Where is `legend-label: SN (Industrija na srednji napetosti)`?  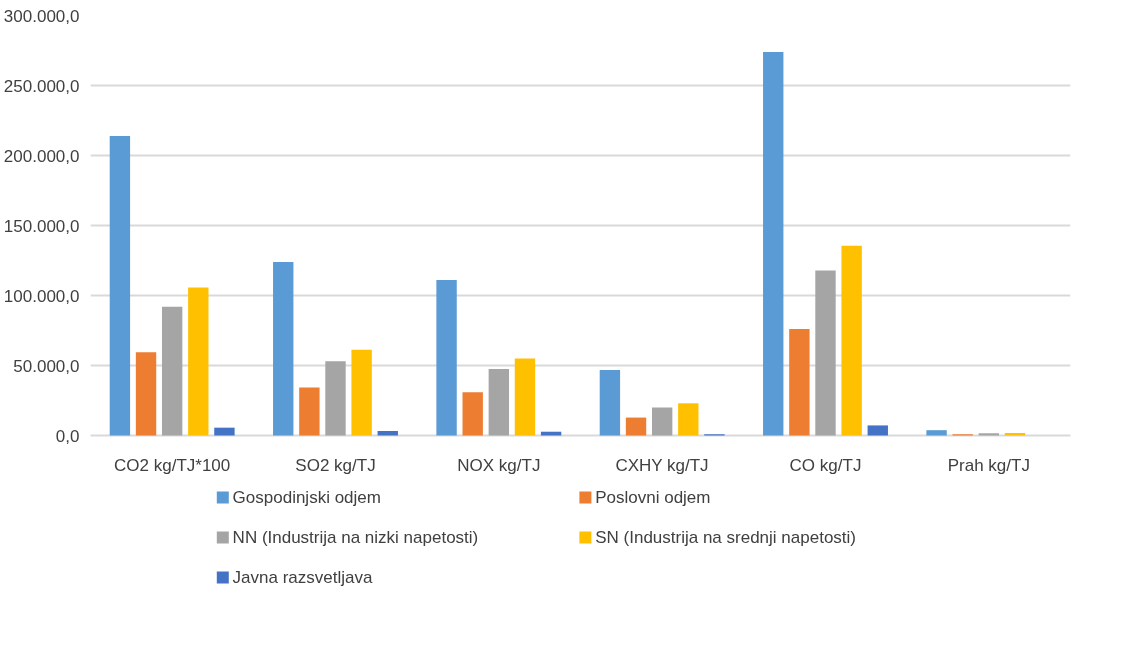
legend-label: SN (Industrija na srednji napetosti) is located at coordinates (725, 537).